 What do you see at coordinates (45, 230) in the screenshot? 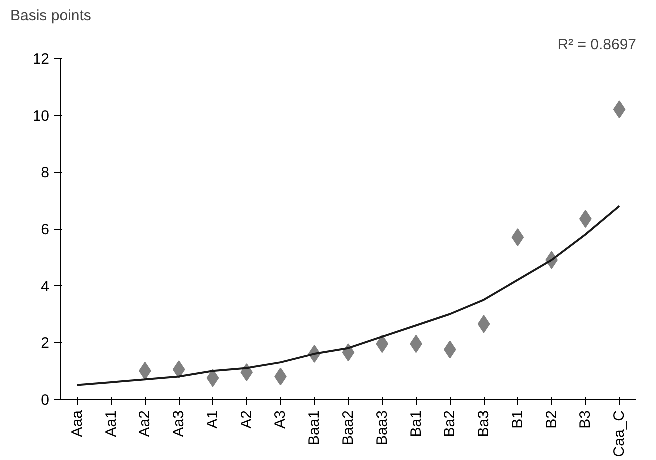
I see `y-tick-label: 6` at bounding box center [45, 230].